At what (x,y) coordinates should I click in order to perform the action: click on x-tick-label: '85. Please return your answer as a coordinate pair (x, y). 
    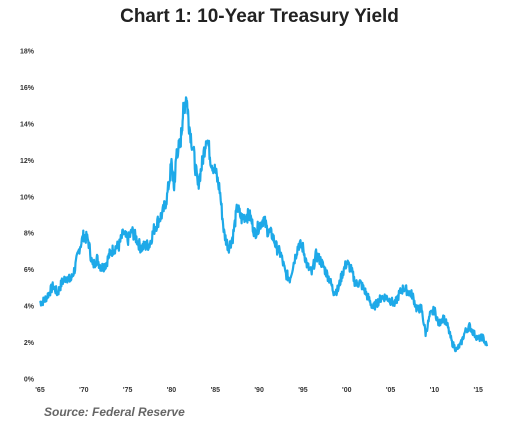
    Looking at the image, I should click on (216, 390).